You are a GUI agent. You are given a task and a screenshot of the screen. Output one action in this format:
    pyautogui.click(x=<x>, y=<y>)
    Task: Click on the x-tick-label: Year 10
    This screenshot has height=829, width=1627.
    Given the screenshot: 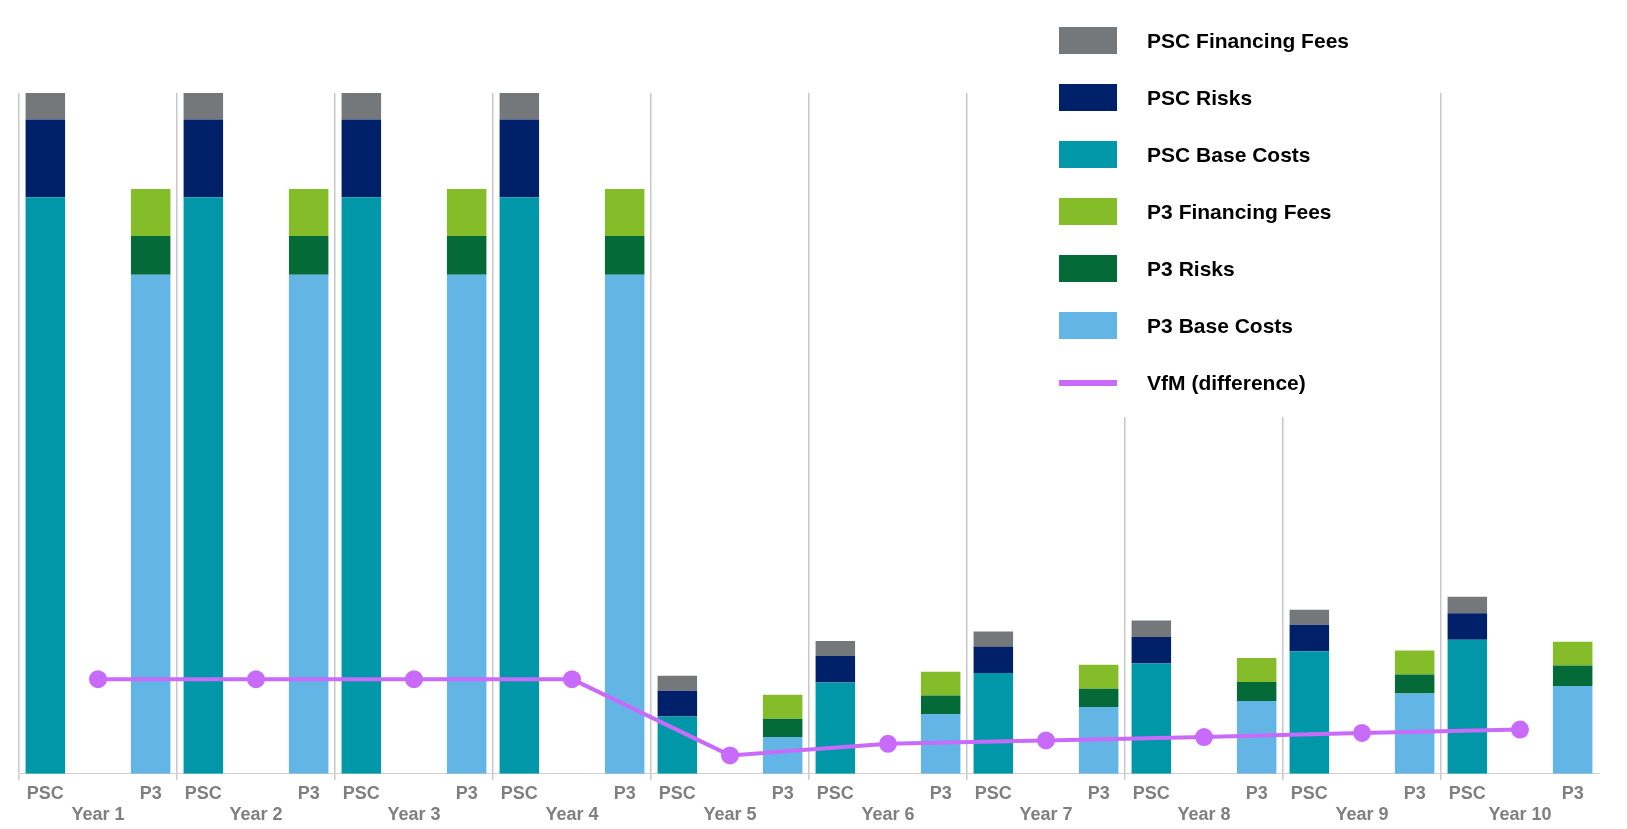 What is the action you would take?
    pyautogui.click(x=1520, y=814)
    